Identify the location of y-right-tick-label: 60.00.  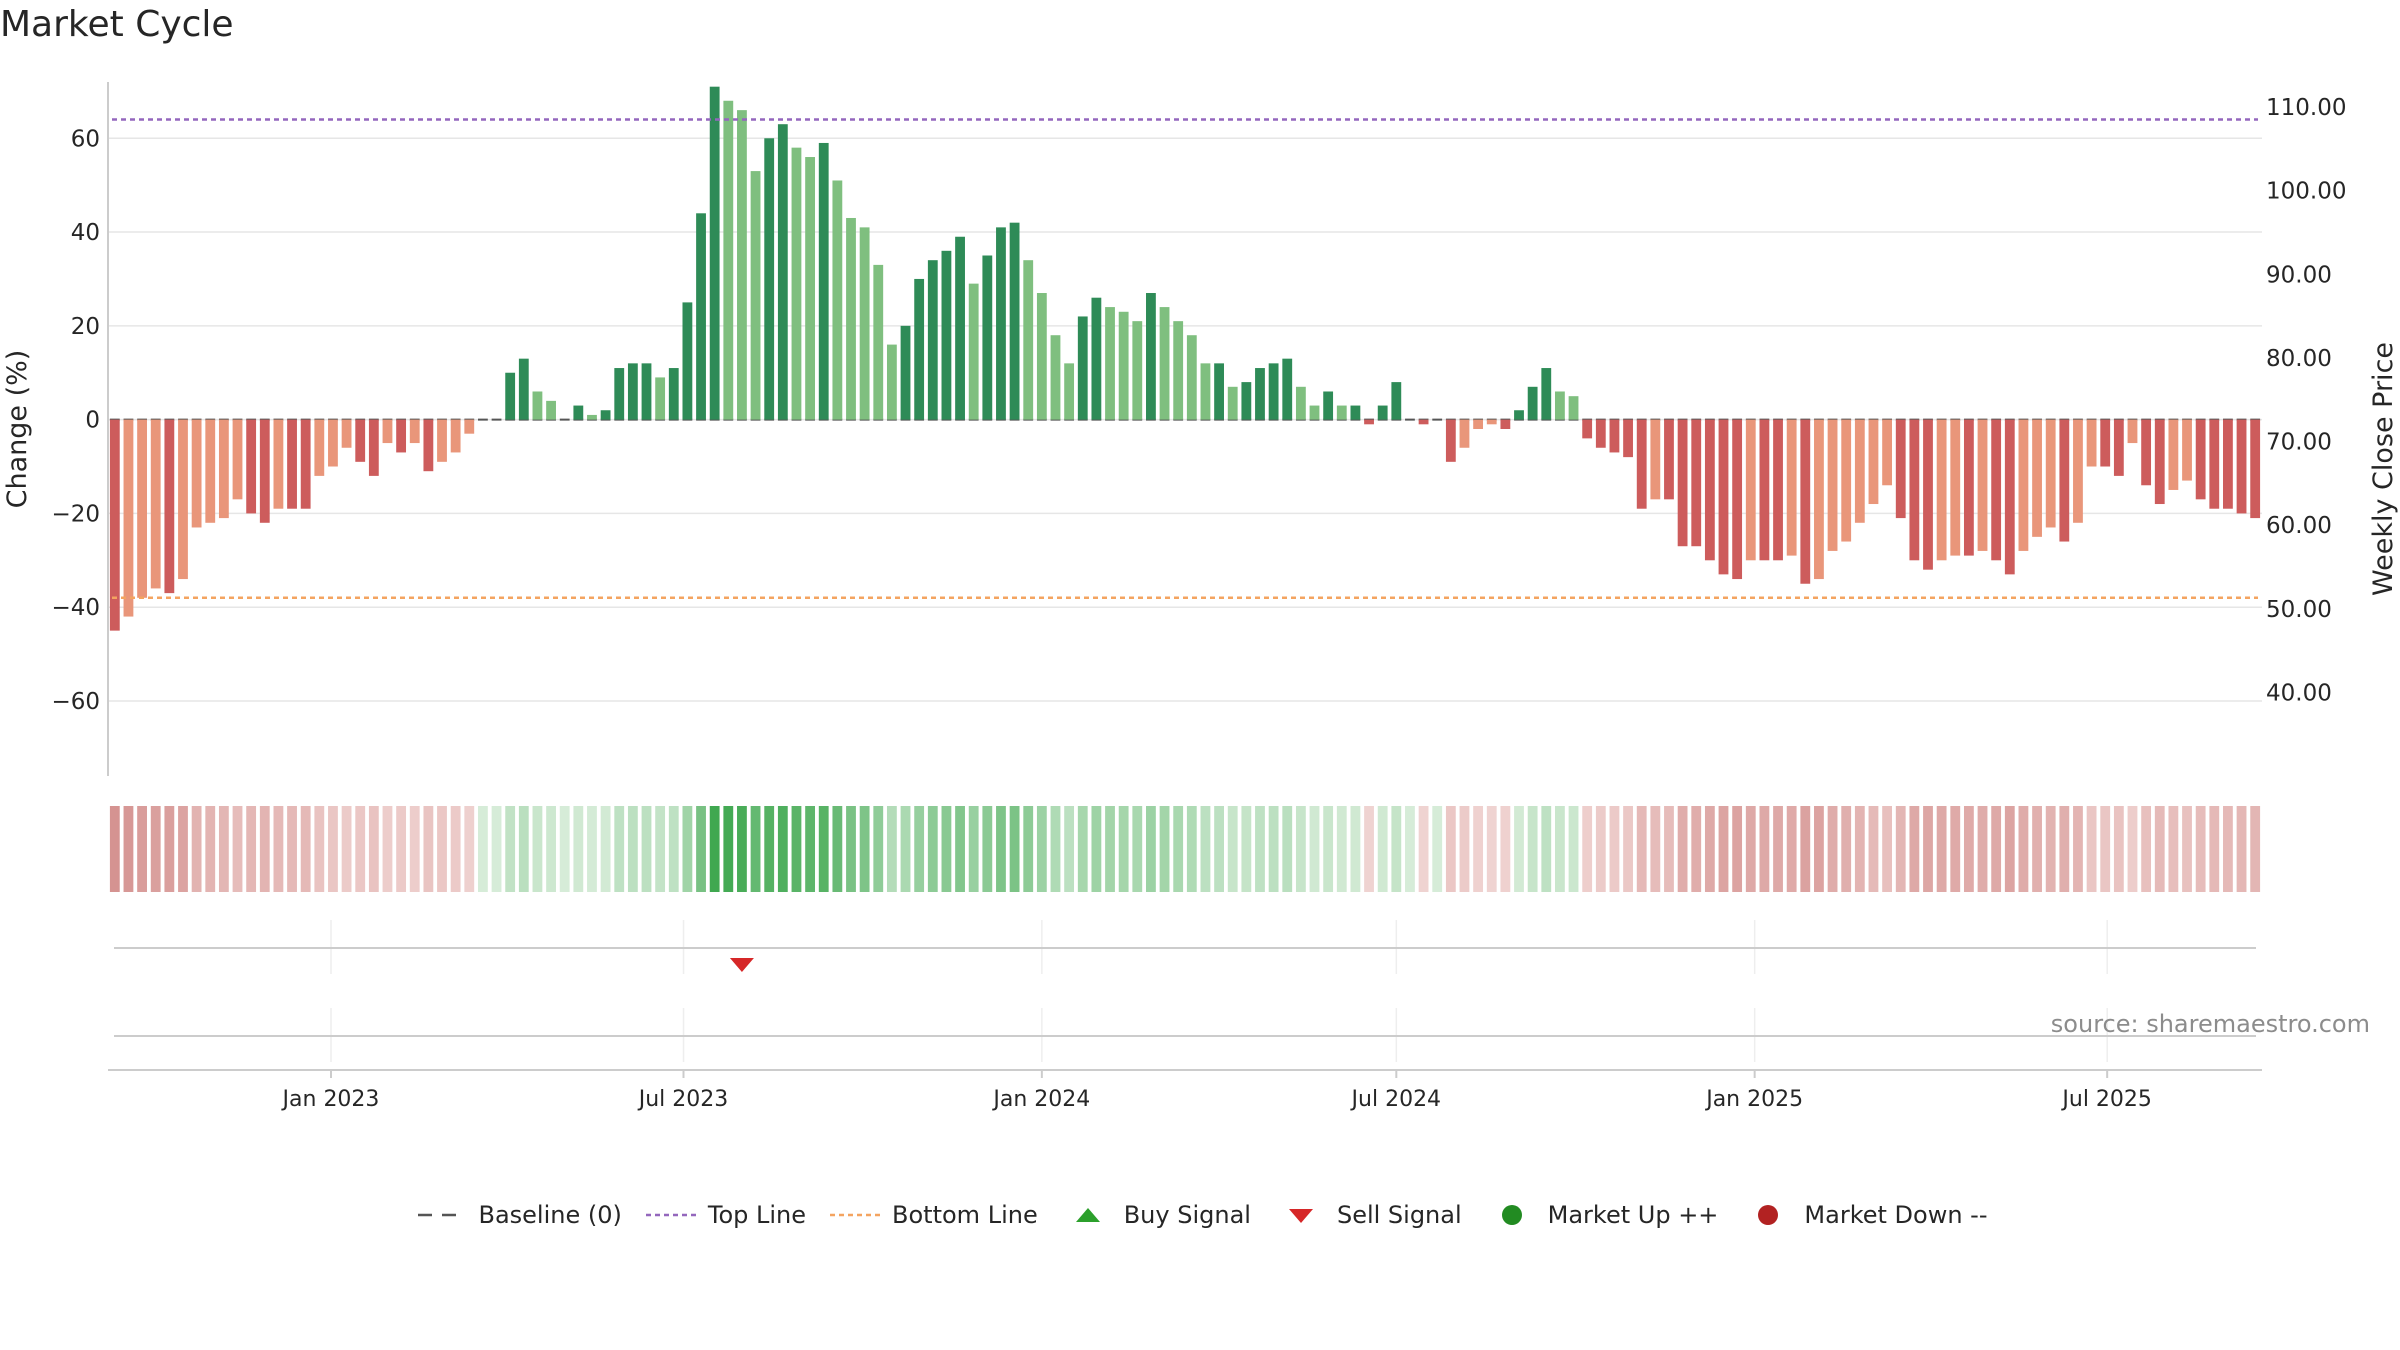
(2299, 526).